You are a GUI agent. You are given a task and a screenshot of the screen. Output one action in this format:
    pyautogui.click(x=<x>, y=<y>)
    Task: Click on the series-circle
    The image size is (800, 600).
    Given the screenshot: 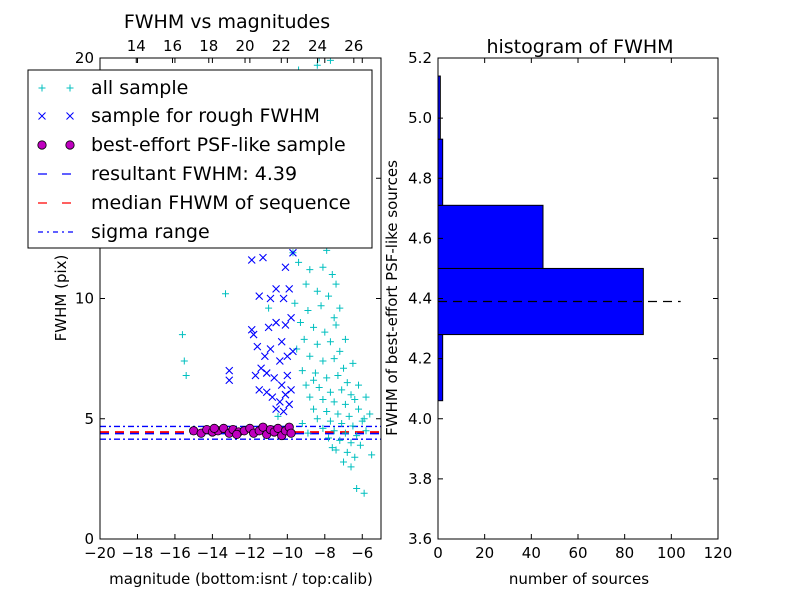 What is the action you would take?
    pyautogui.click(x=242, y=431)
    